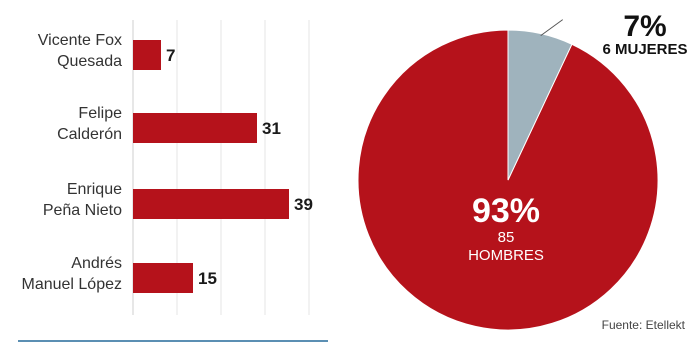 The width and height of the screenshot is (693, 347). I want to click on bar-value-label: 31, so click(271, 128).